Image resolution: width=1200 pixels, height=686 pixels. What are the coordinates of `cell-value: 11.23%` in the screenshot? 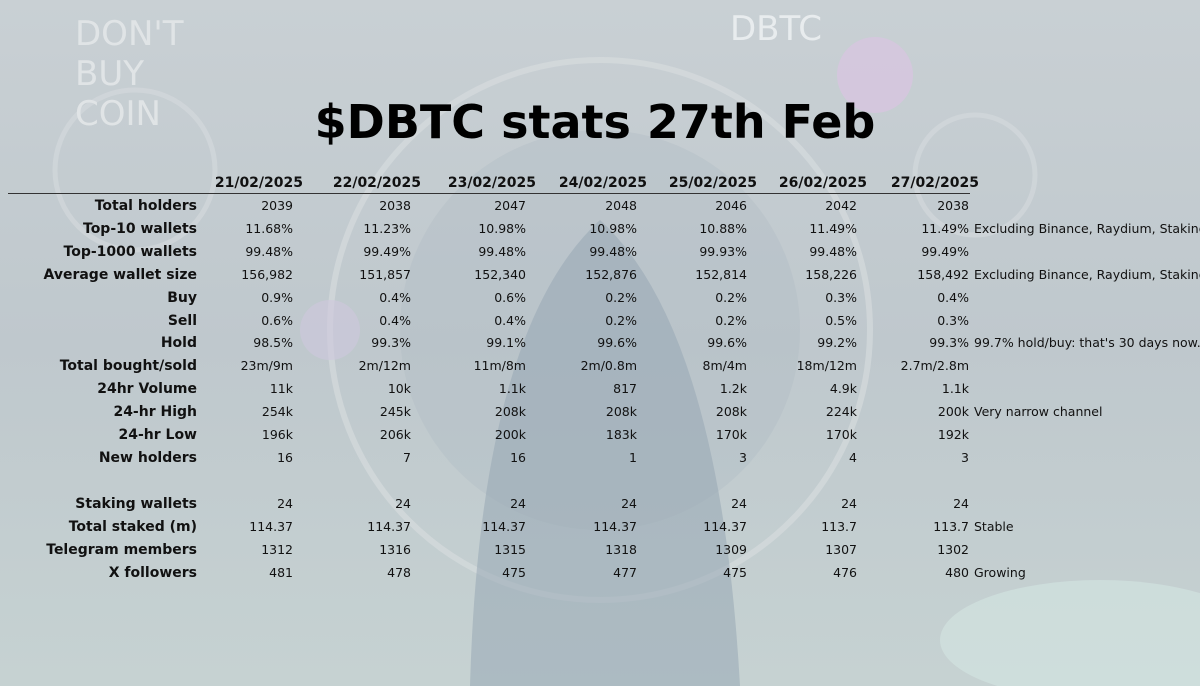 It's located at (387, 228).